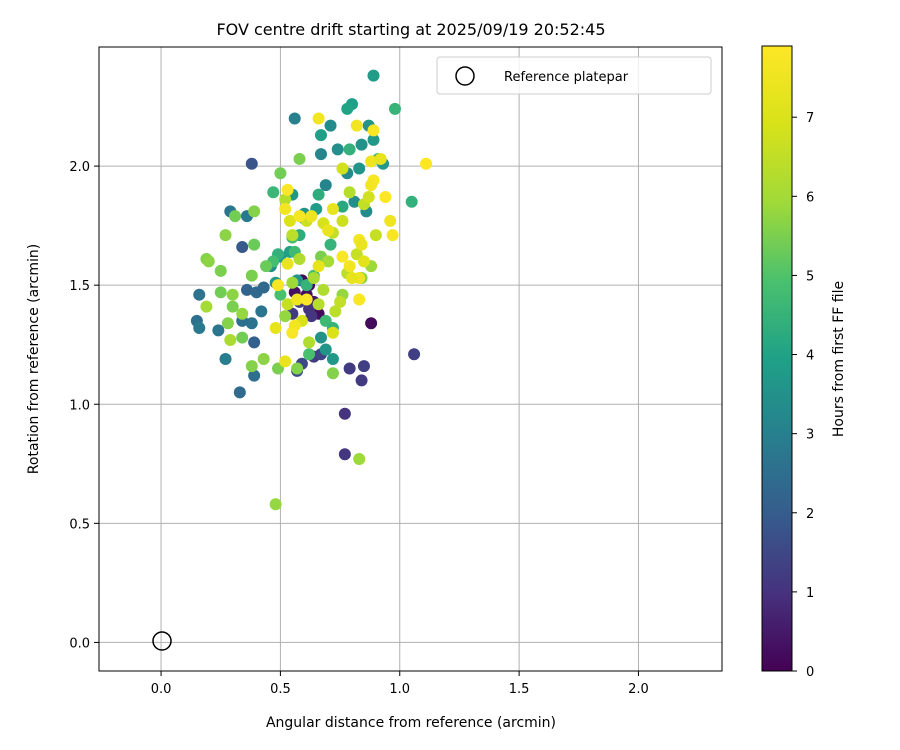 This screenshot has height=750, width=900. Describe the element at coordinates (638, 689) in the screenshot. I see `x-tick-label: 2.0` at that location.